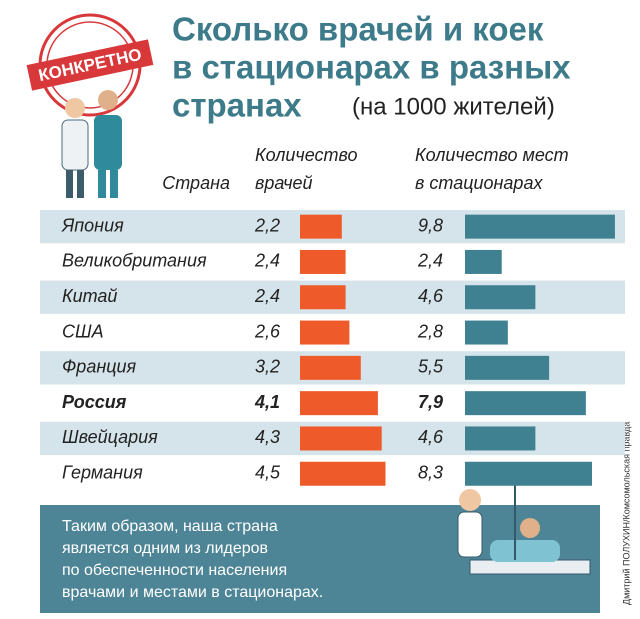 This screenshot has width=640, height=619. What do you see at coordinates (165, 548) in the screenshot?
I see `footer-line: является одним из лидеров` at bounding box center [165, 548].